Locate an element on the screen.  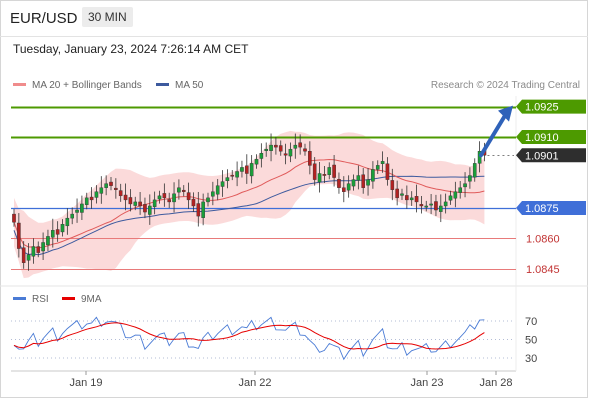
rsi-tick-label: 50 is located at coordinates (531, 341).